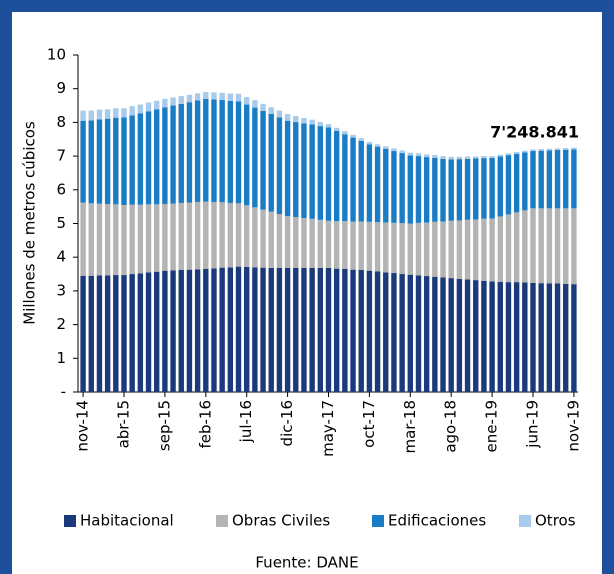 The height and width of the screenshot is (574, 614). I want to click on legend-label: Habitacional, so click(127, 521).